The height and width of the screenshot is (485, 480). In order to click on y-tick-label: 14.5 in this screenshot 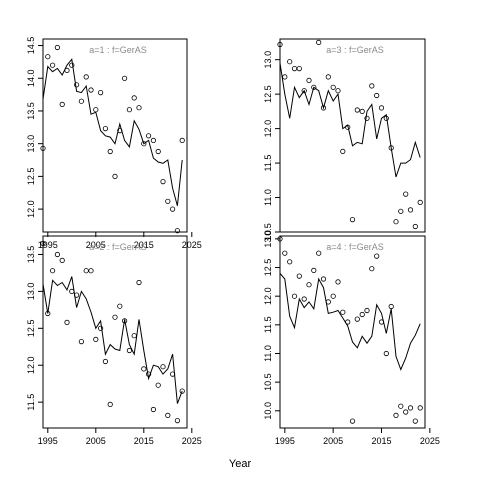, I will do `click(31, 46)`.